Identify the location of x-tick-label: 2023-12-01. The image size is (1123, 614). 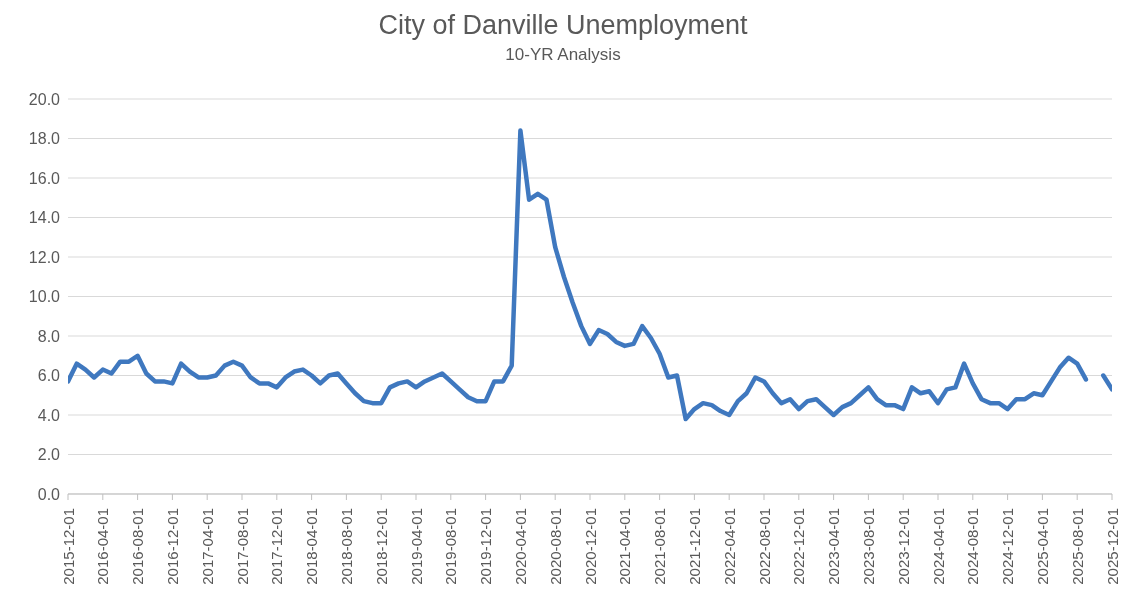
(903, 546).